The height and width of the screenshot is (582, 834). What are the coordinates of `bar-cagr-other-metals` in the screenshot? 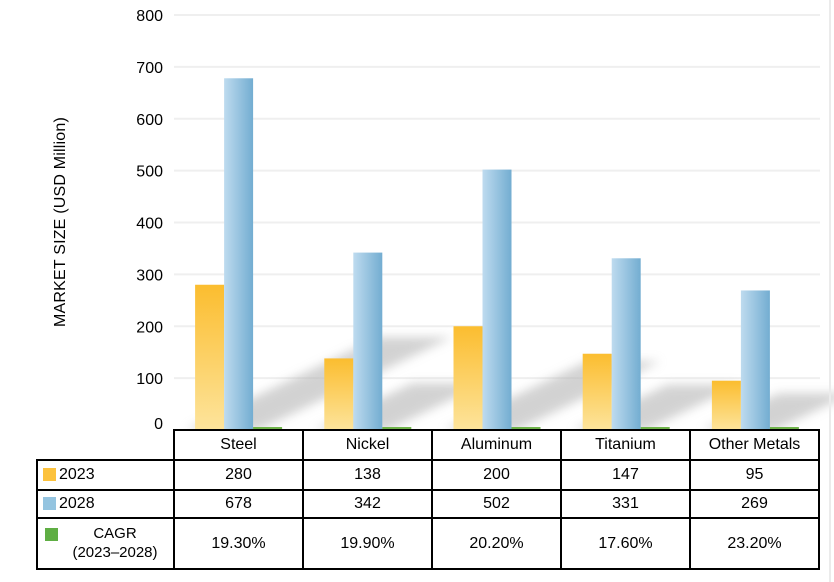 It's located at (784, 428).